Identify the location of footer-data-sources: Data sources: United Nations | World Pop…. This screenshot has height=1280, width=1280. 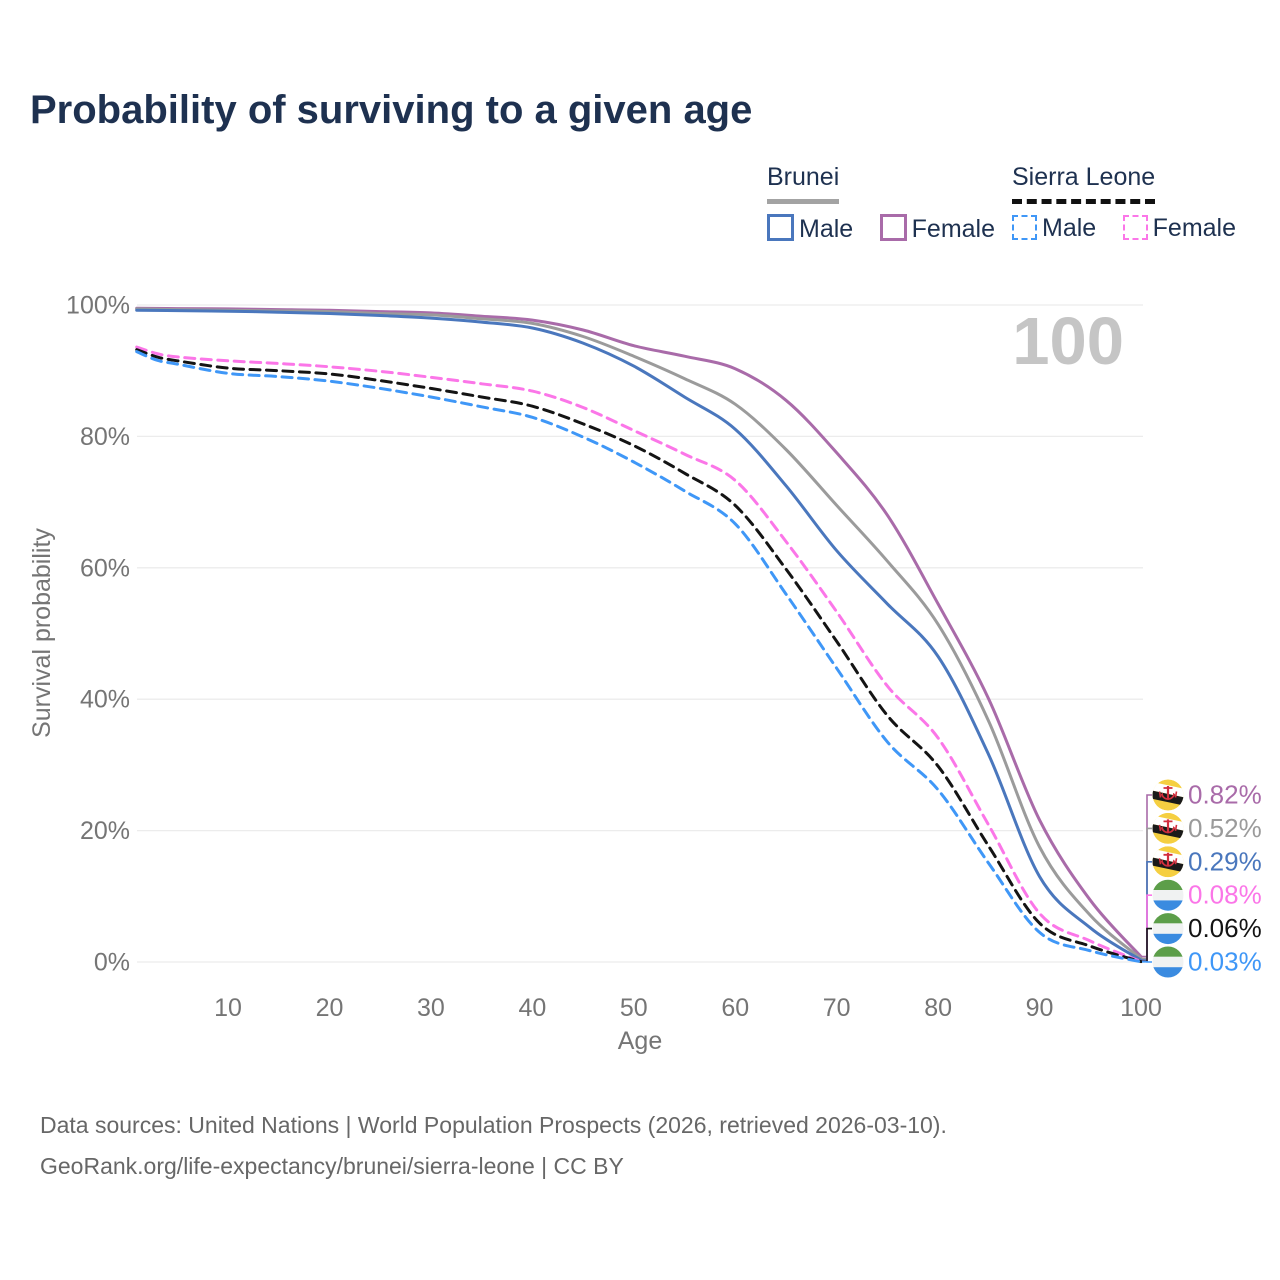
(493, 1125).